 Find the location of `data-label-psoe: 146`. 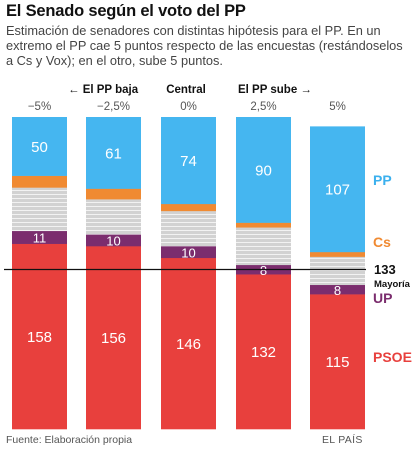

data-label-psoe: 146 is located at coordinates (188, 344).